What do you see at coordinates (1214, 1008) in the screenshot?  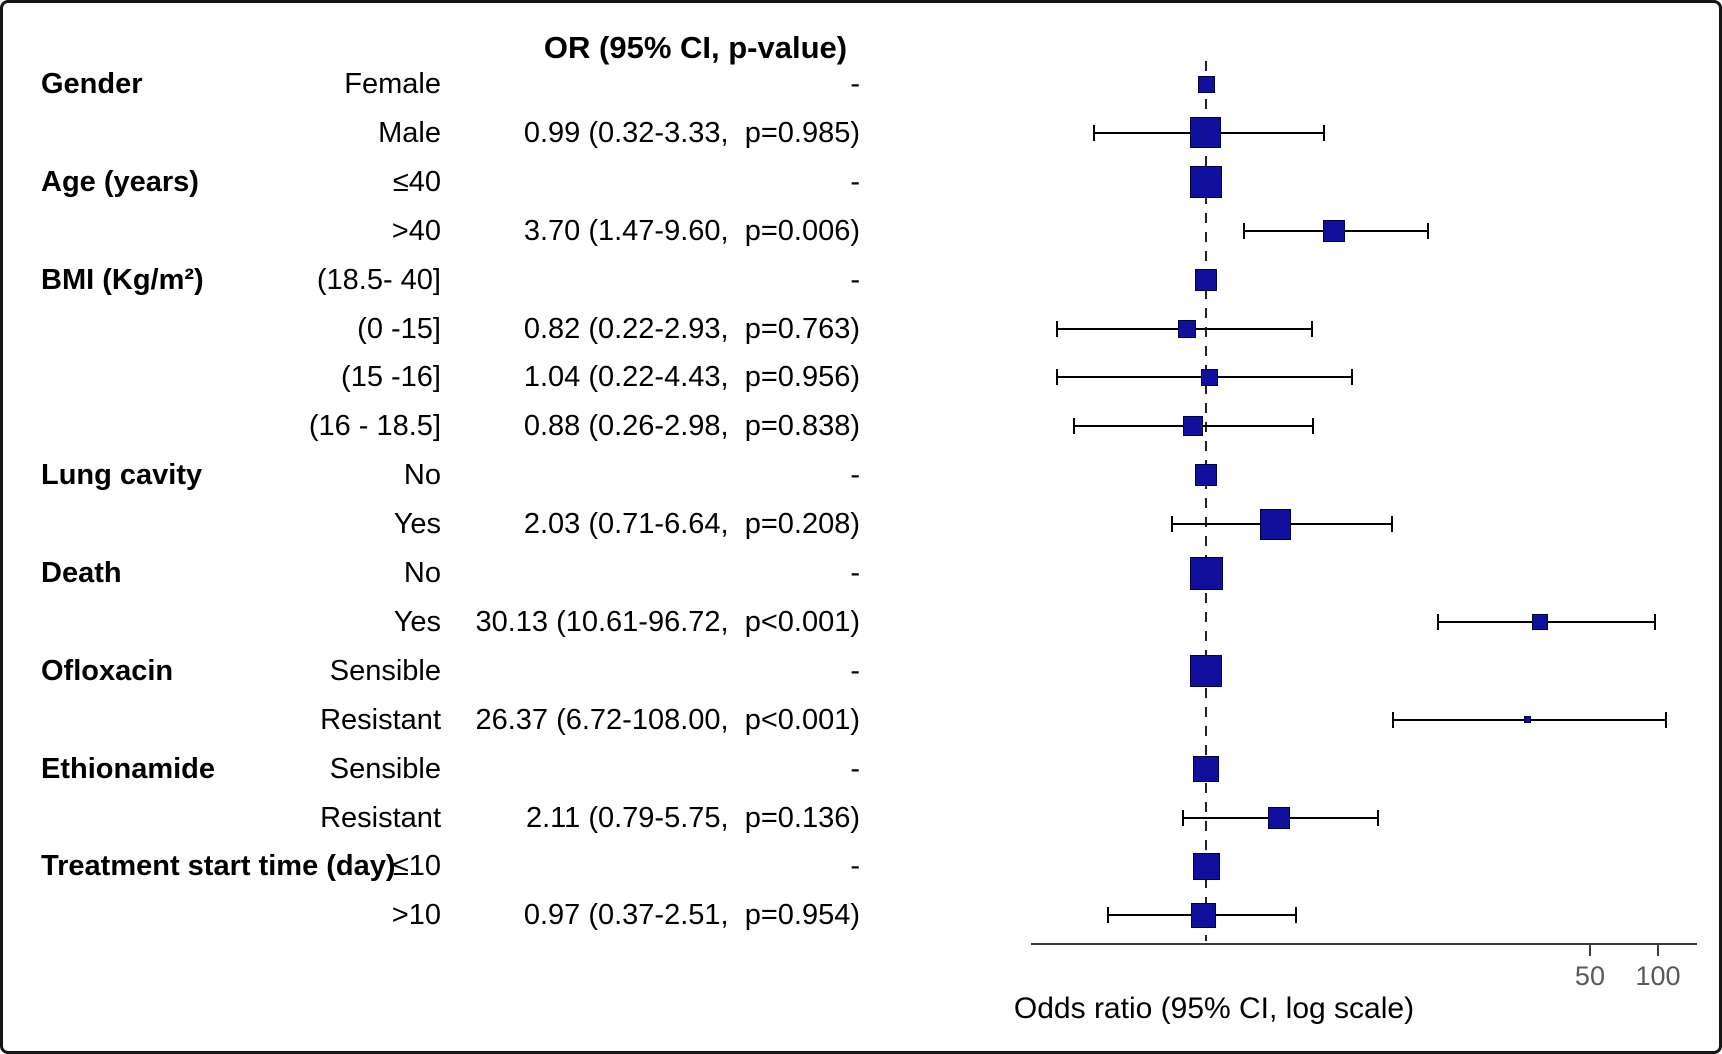 I see `x-axis-label: Odds ratio (95% CI, log scale)` at bounding box center [1214, 1008].